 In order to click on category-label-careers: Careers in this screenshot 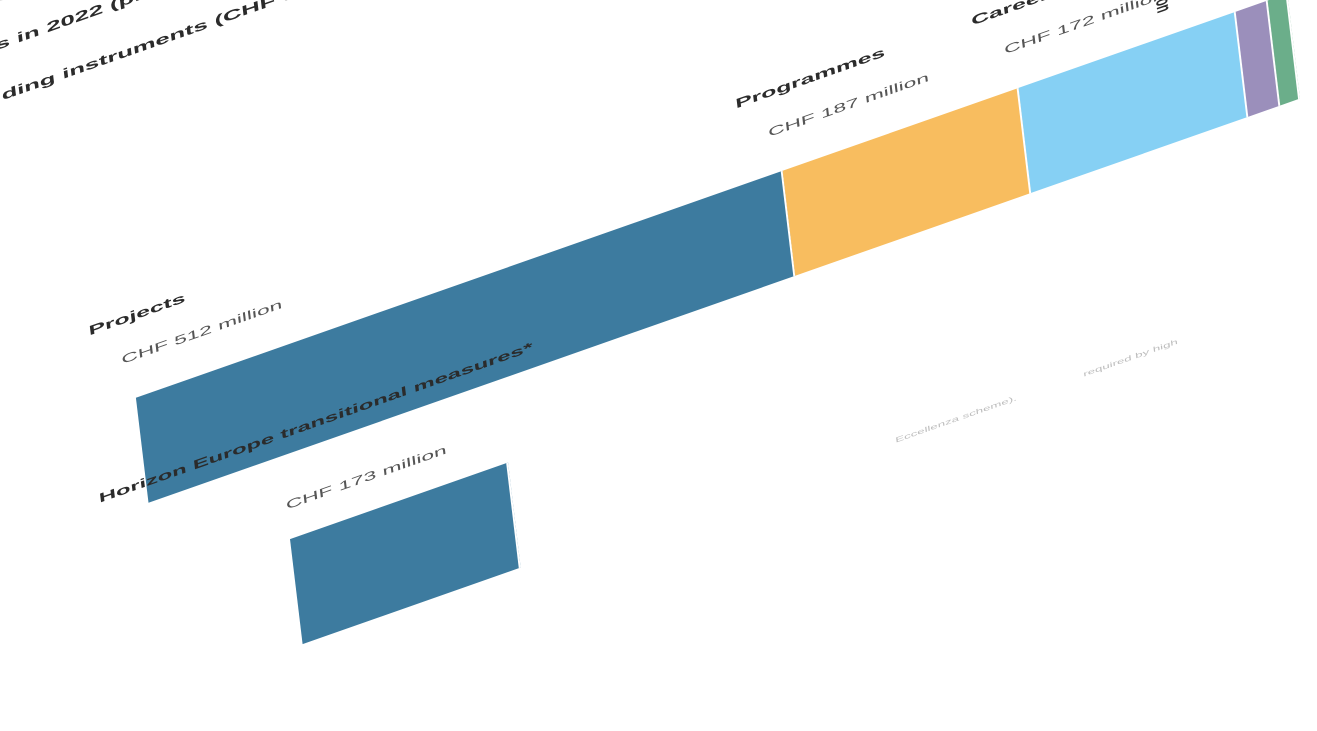, I will do `click(1017, 14)`.